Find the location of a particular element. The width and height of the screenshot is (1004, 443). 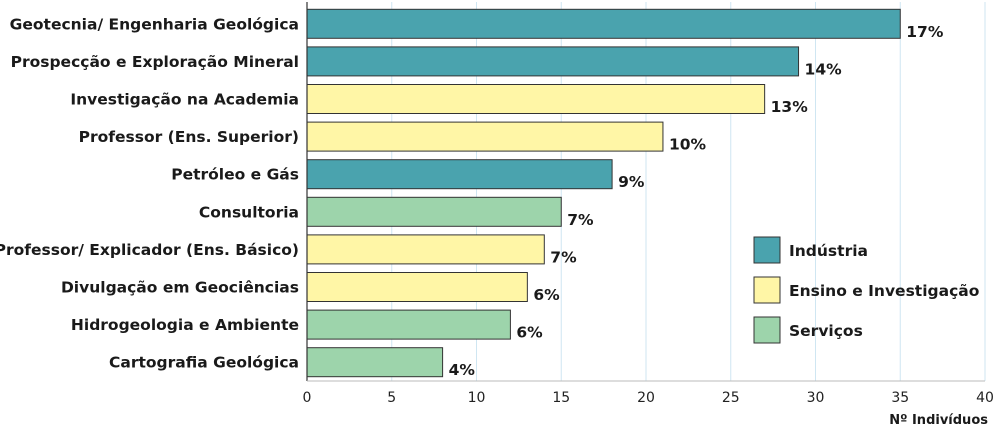

category-label: Hidrogeologia e Ambiente is located at coordinates (185, 325).